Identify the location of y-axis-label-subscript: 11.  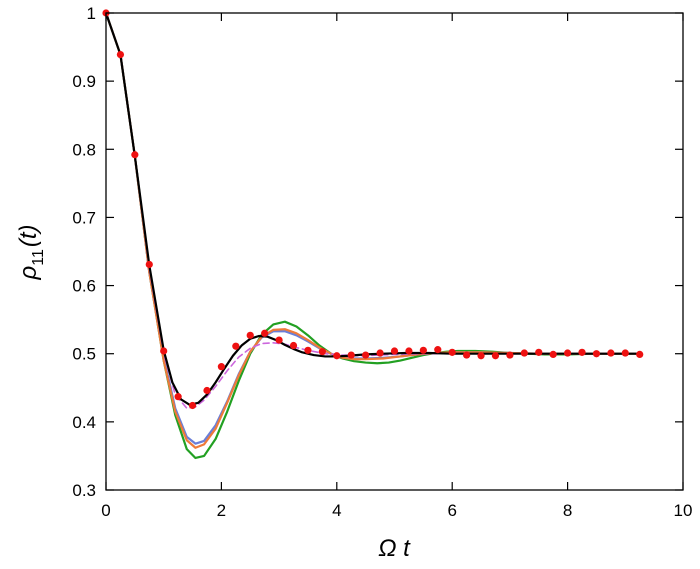
(38, 257).